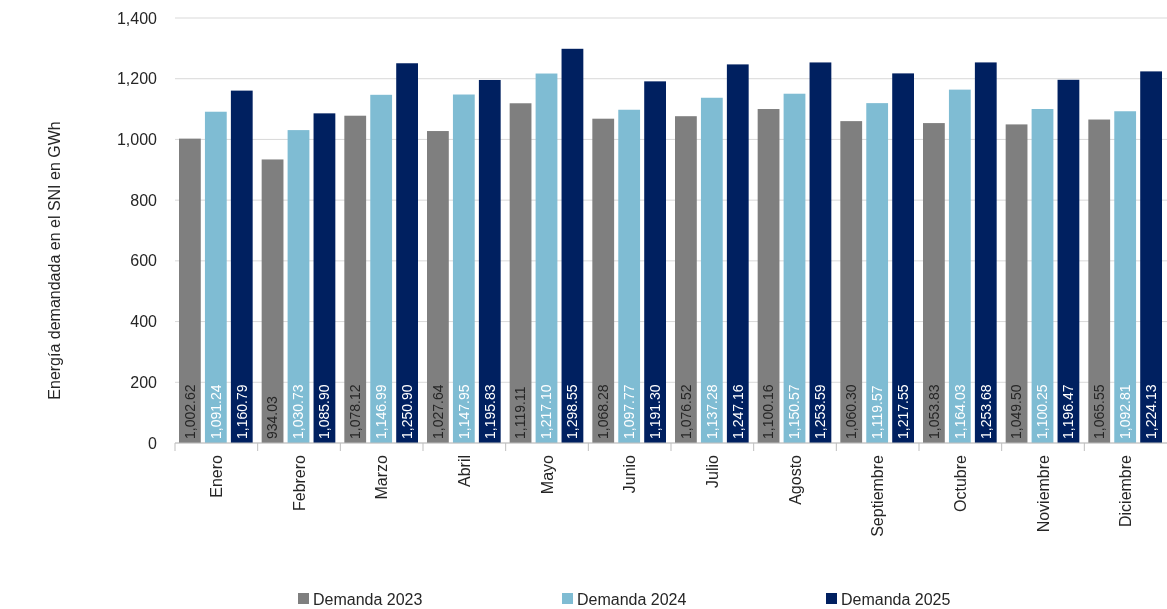 Image resolution: width=1167 pixels, height=609 pixels. What do you see at coordinates (299, 483) in the screenshot?
I see `x-tick-label: Febrero` at bounding box center [299, 483].